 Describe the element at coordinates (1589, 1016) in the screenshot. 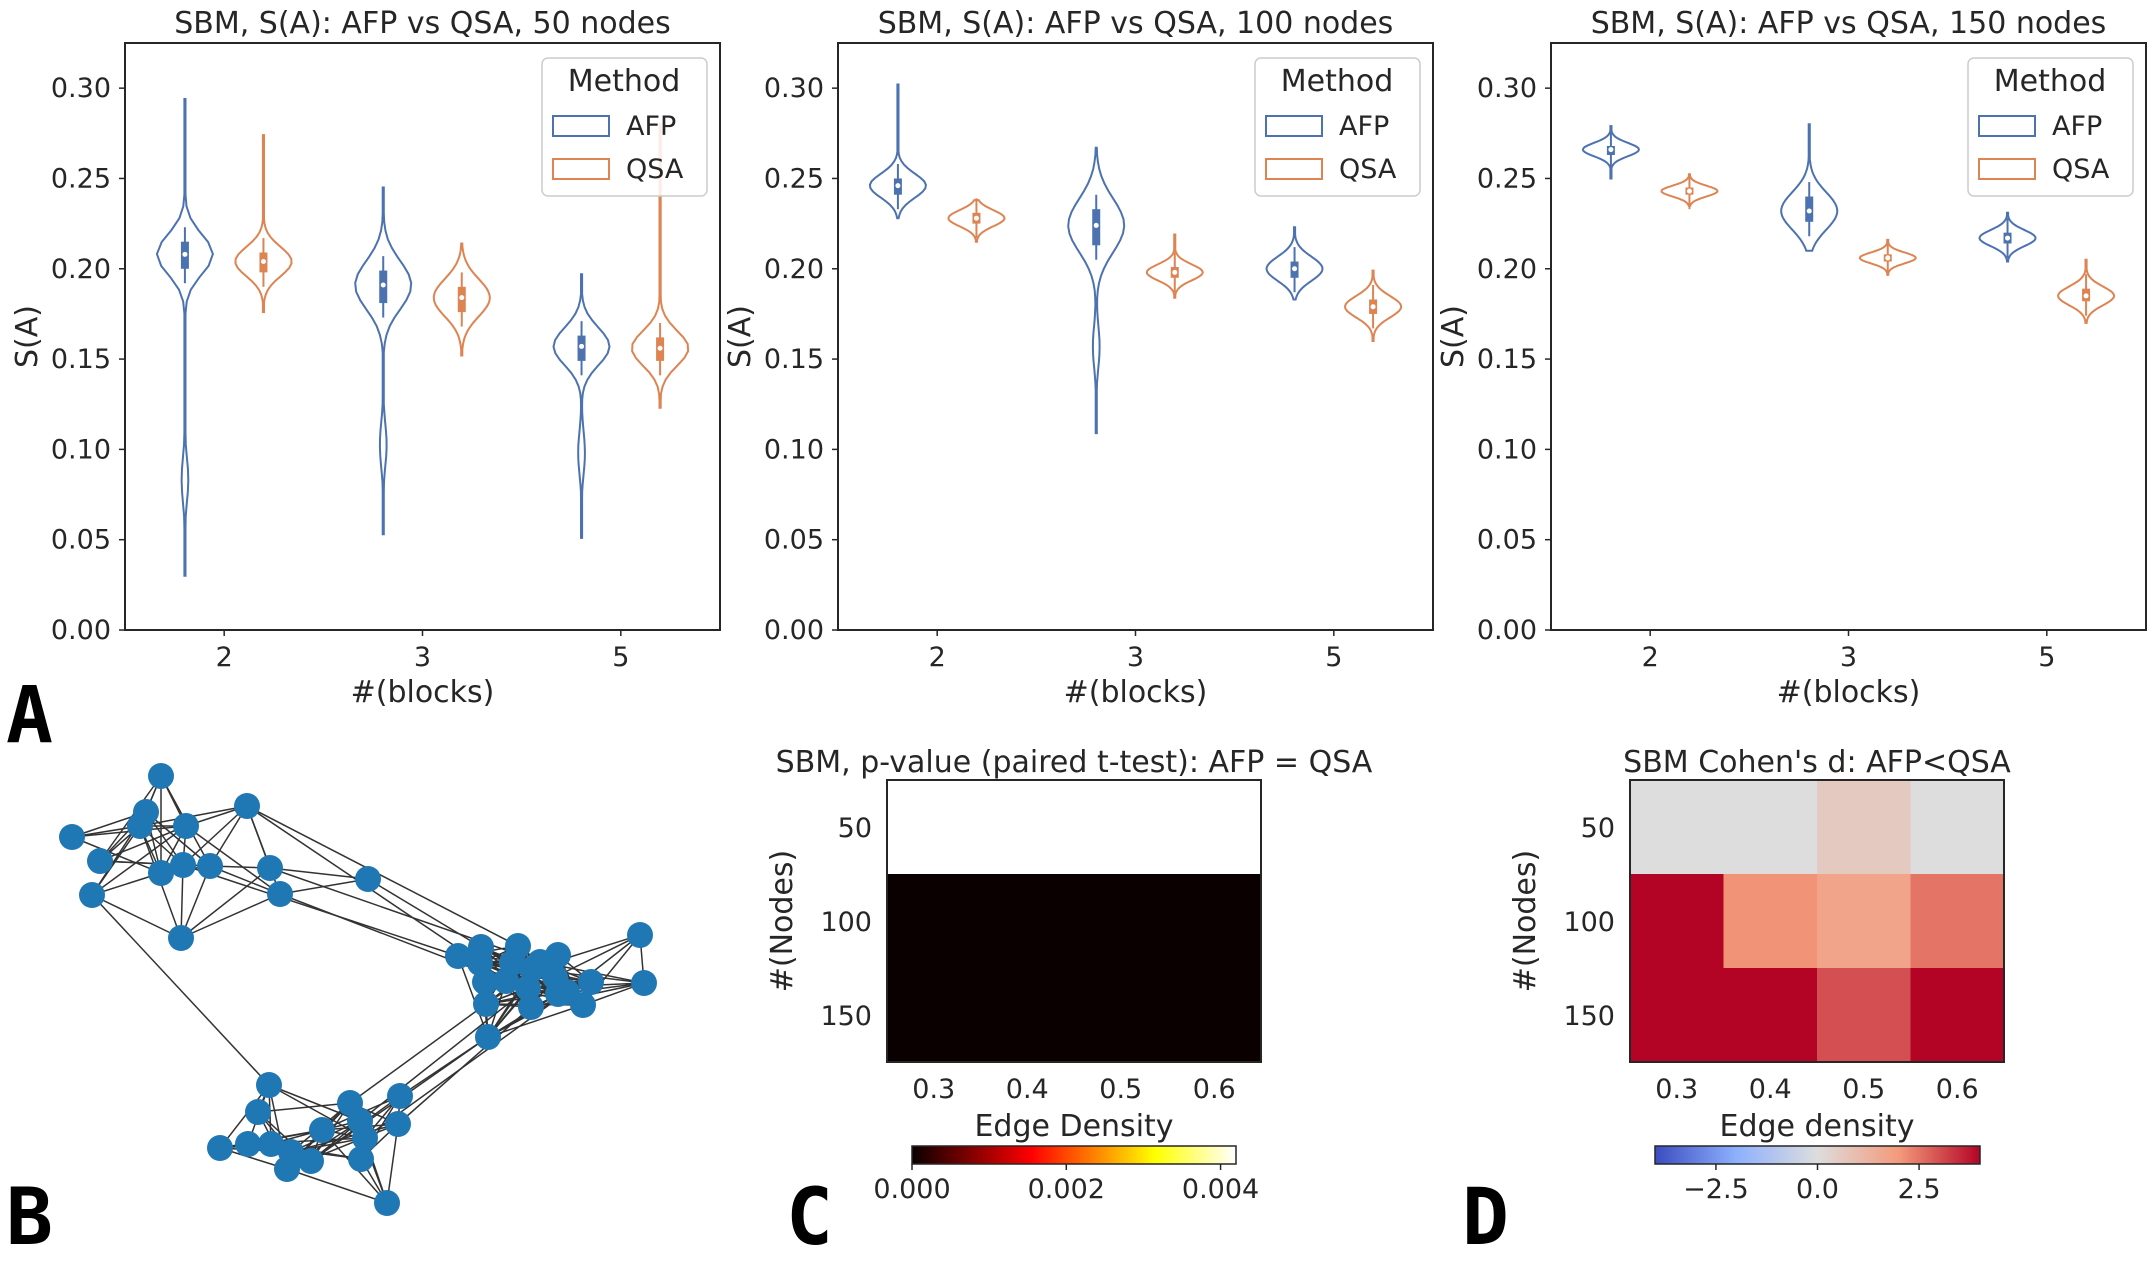

I see `y-tick-label: 150` at that location.